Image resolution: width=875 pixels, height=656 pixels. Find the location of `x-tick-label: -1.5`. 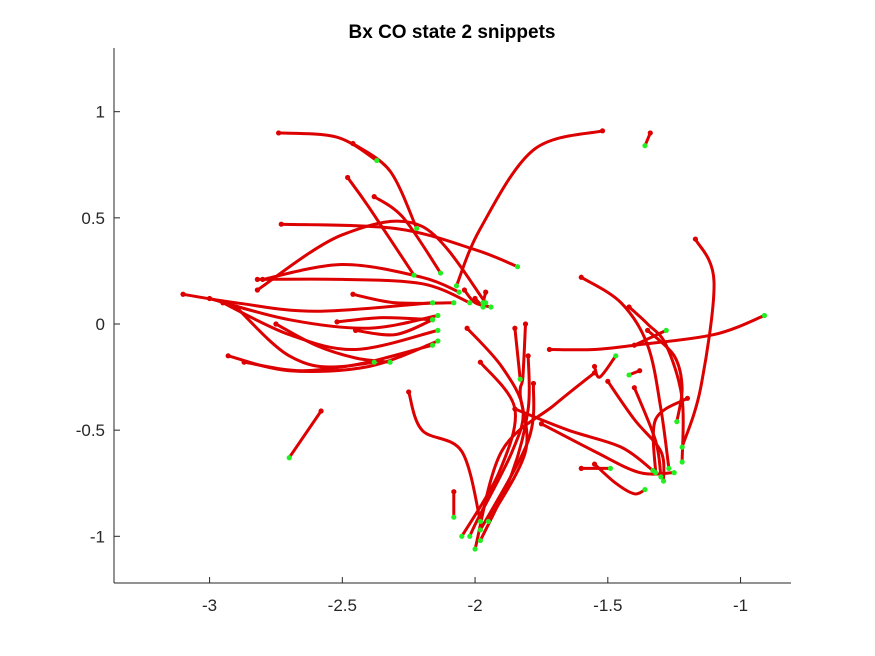

x-tick-label: -1.5 is located at coordinates (607, 605).